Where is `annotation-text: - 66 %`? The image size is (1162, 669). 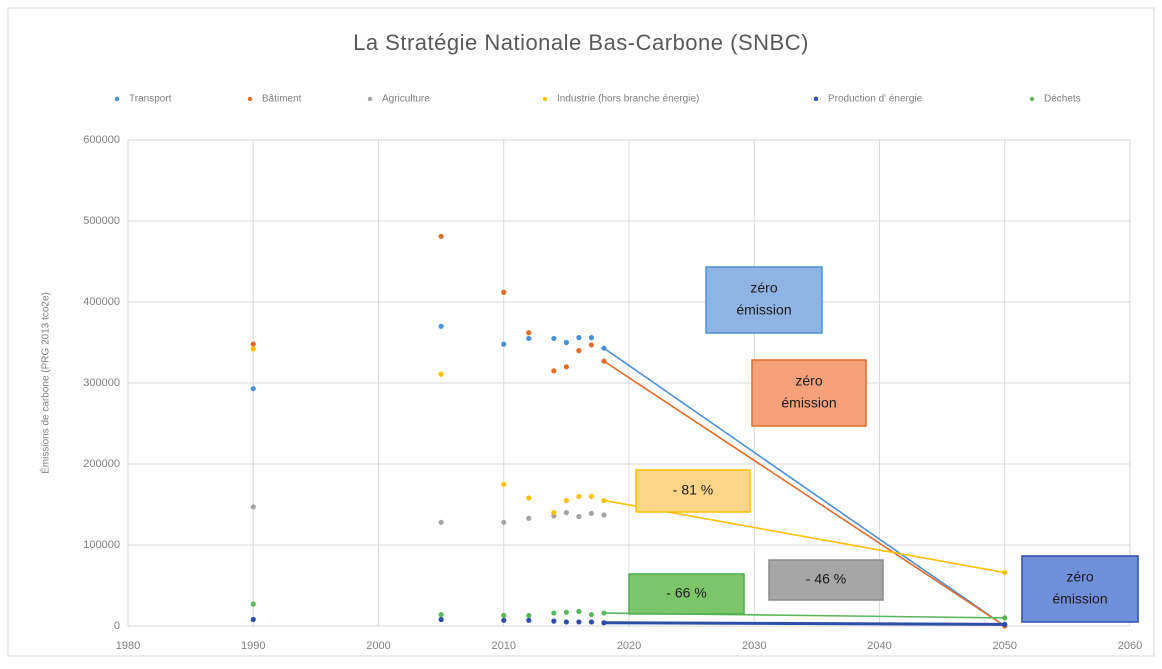
annotation-text: - 66 % is located at coordinates (686, 593).